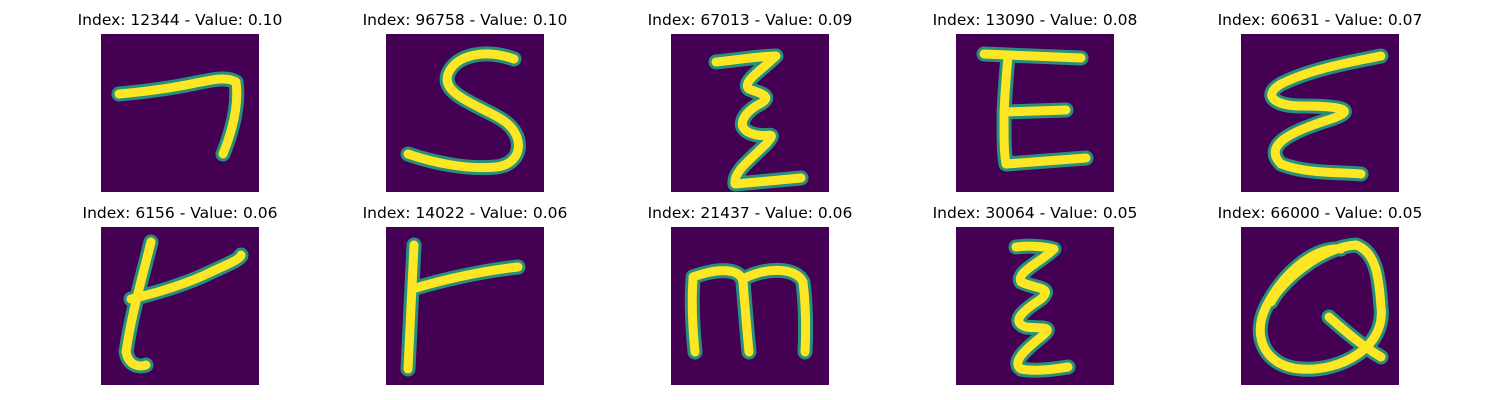 This screenshot has height=400, width=1500. I want to click on sample-panel-7: Index: 14022 - Value: 0.06, so click(465, 289).